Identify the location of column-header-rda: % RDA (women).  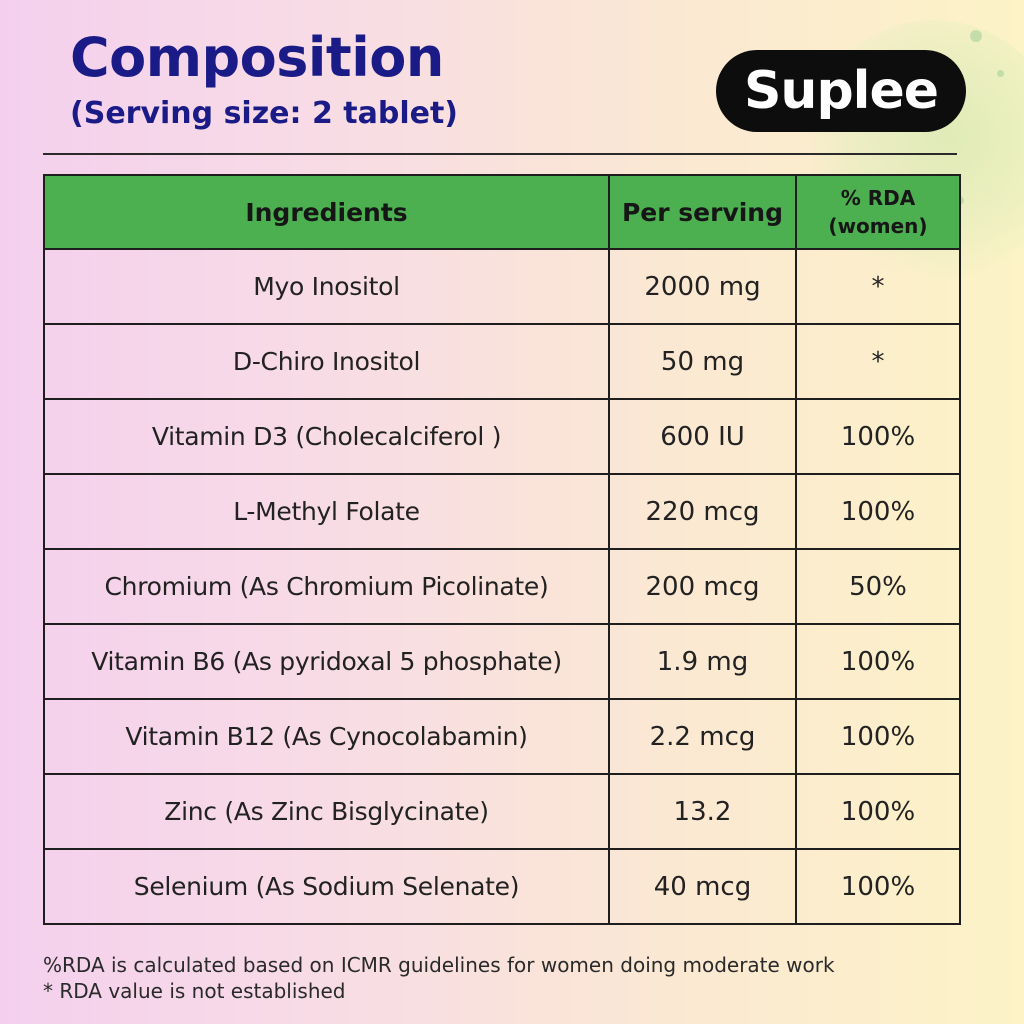
(878, 212).